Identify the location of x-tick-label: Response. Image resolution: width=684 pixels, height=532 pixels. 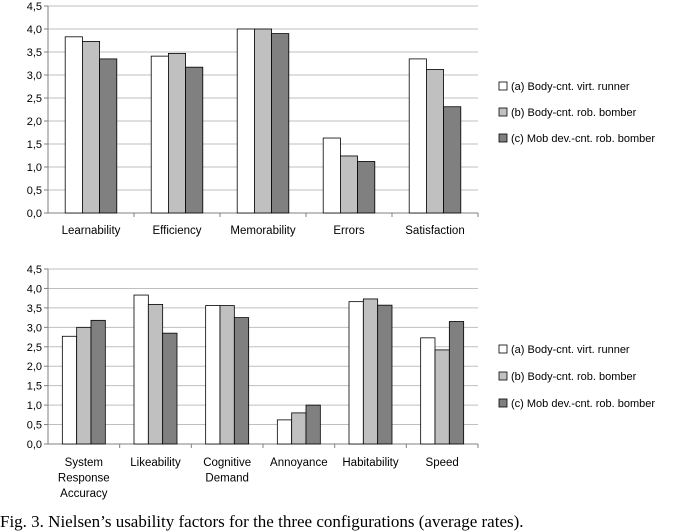
(84, 479).